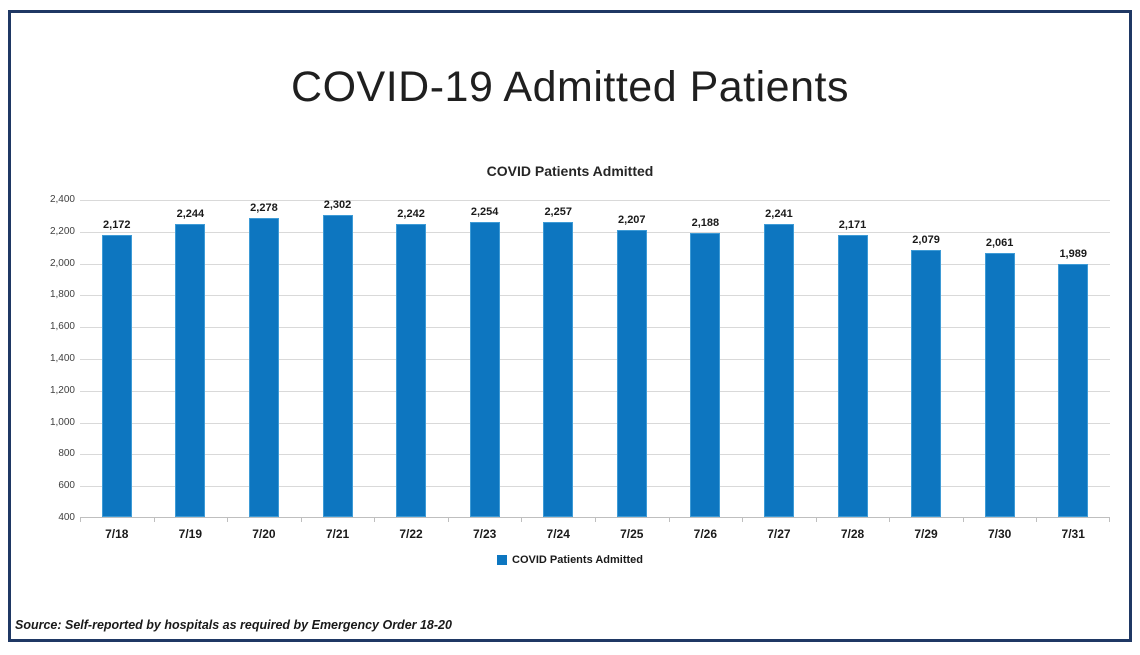 The height and width of the screenshot is (655, 1140). What do you see at coordinates (570, 171) in the screenshot?
I see `chart-title: COVID Patients Admitted` at bounding box center [570, 171].